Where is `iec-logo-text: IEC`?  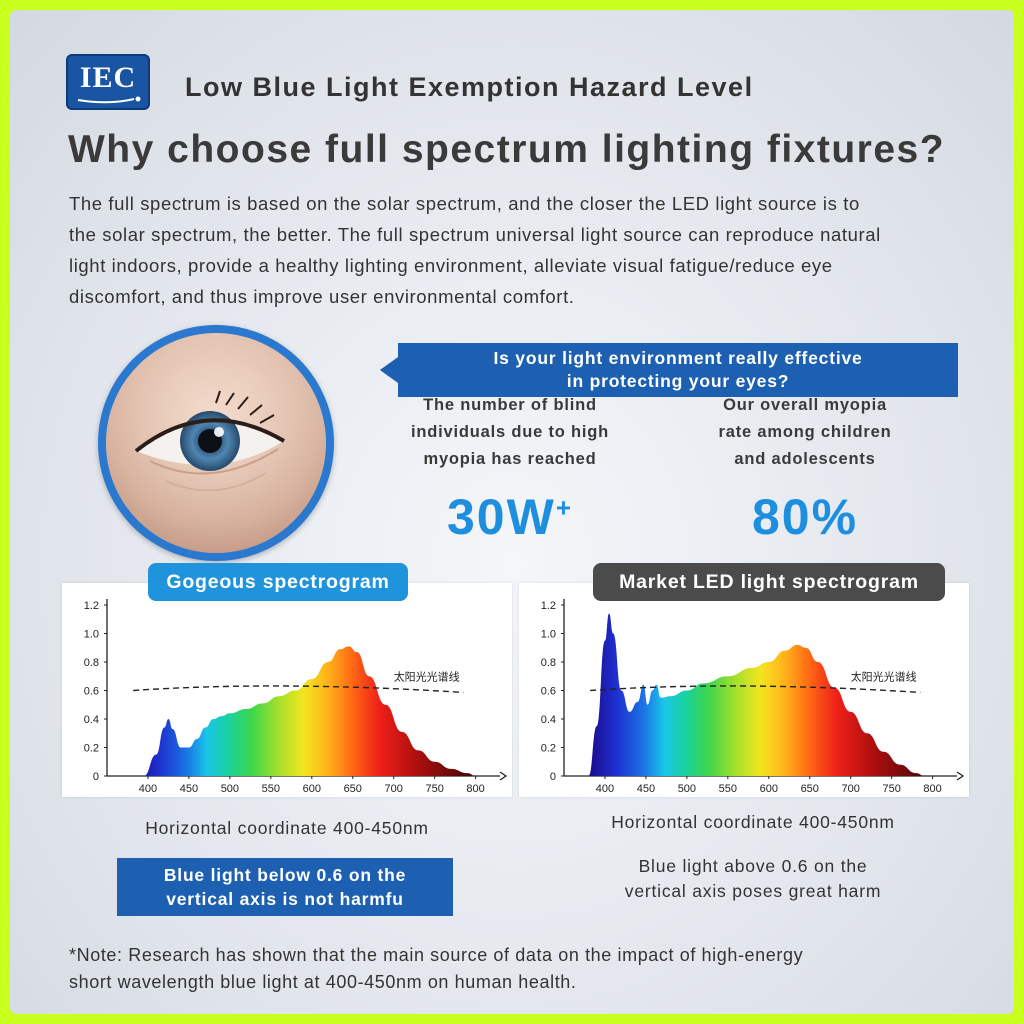 iec-logo-text: IEC is located at coordinates (108, 77).